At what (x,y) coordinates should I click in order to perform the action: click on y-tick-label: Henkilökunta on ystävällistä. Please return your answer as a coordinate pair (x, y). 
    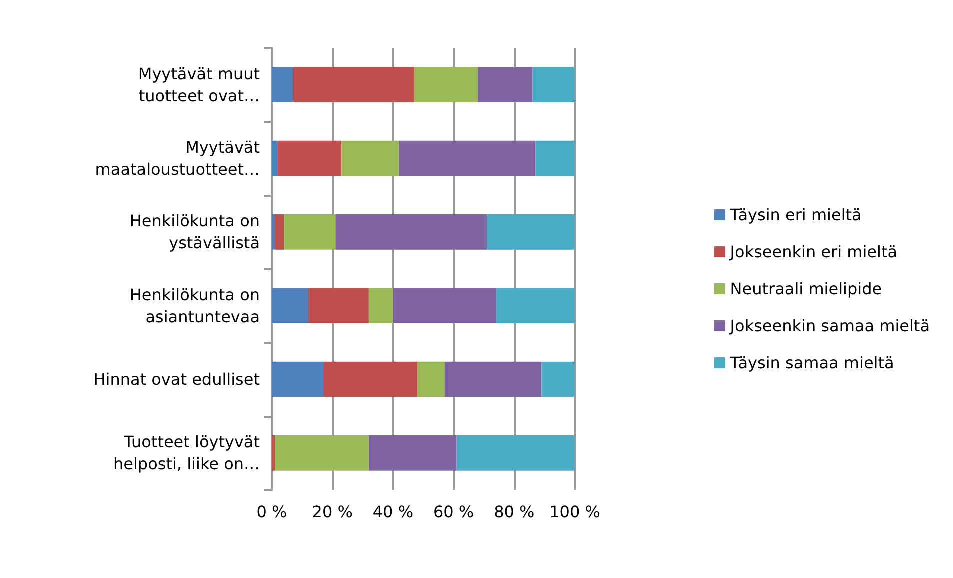
    Looking at the image, I should click on (195, 232).